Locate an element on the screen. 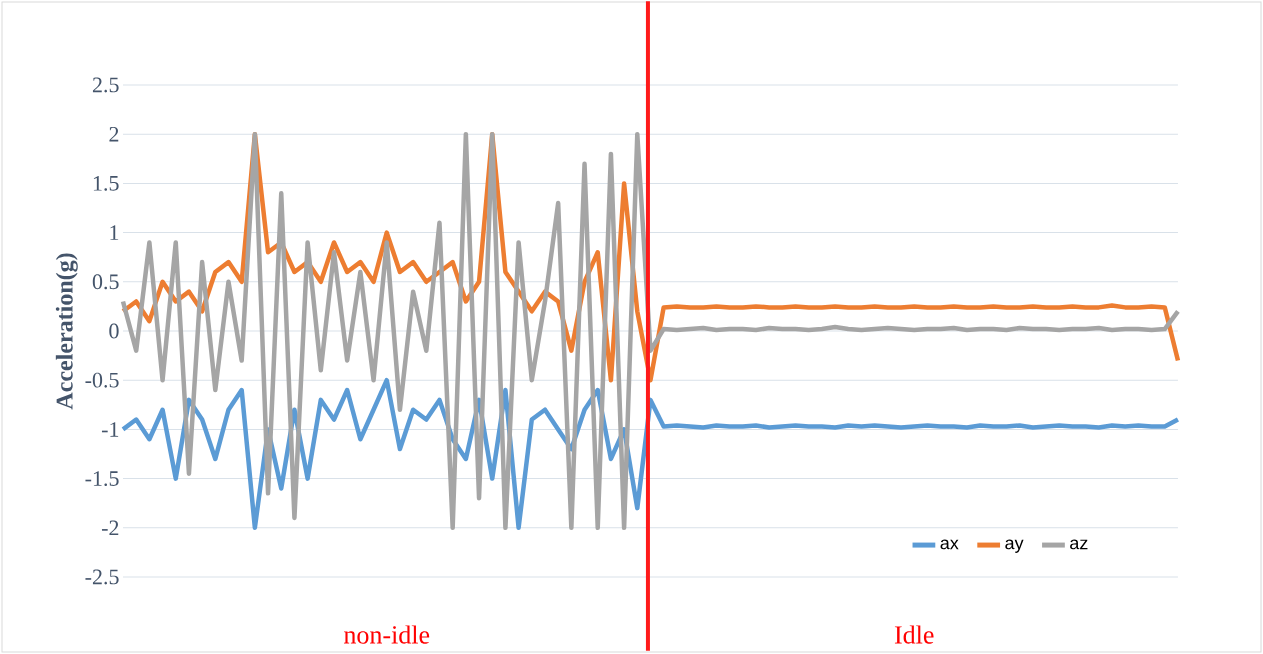 Image resolution: width=1263 pixels, height=654 pixels. y-tick-label: 2.5 is located at coordinates (105, 85).